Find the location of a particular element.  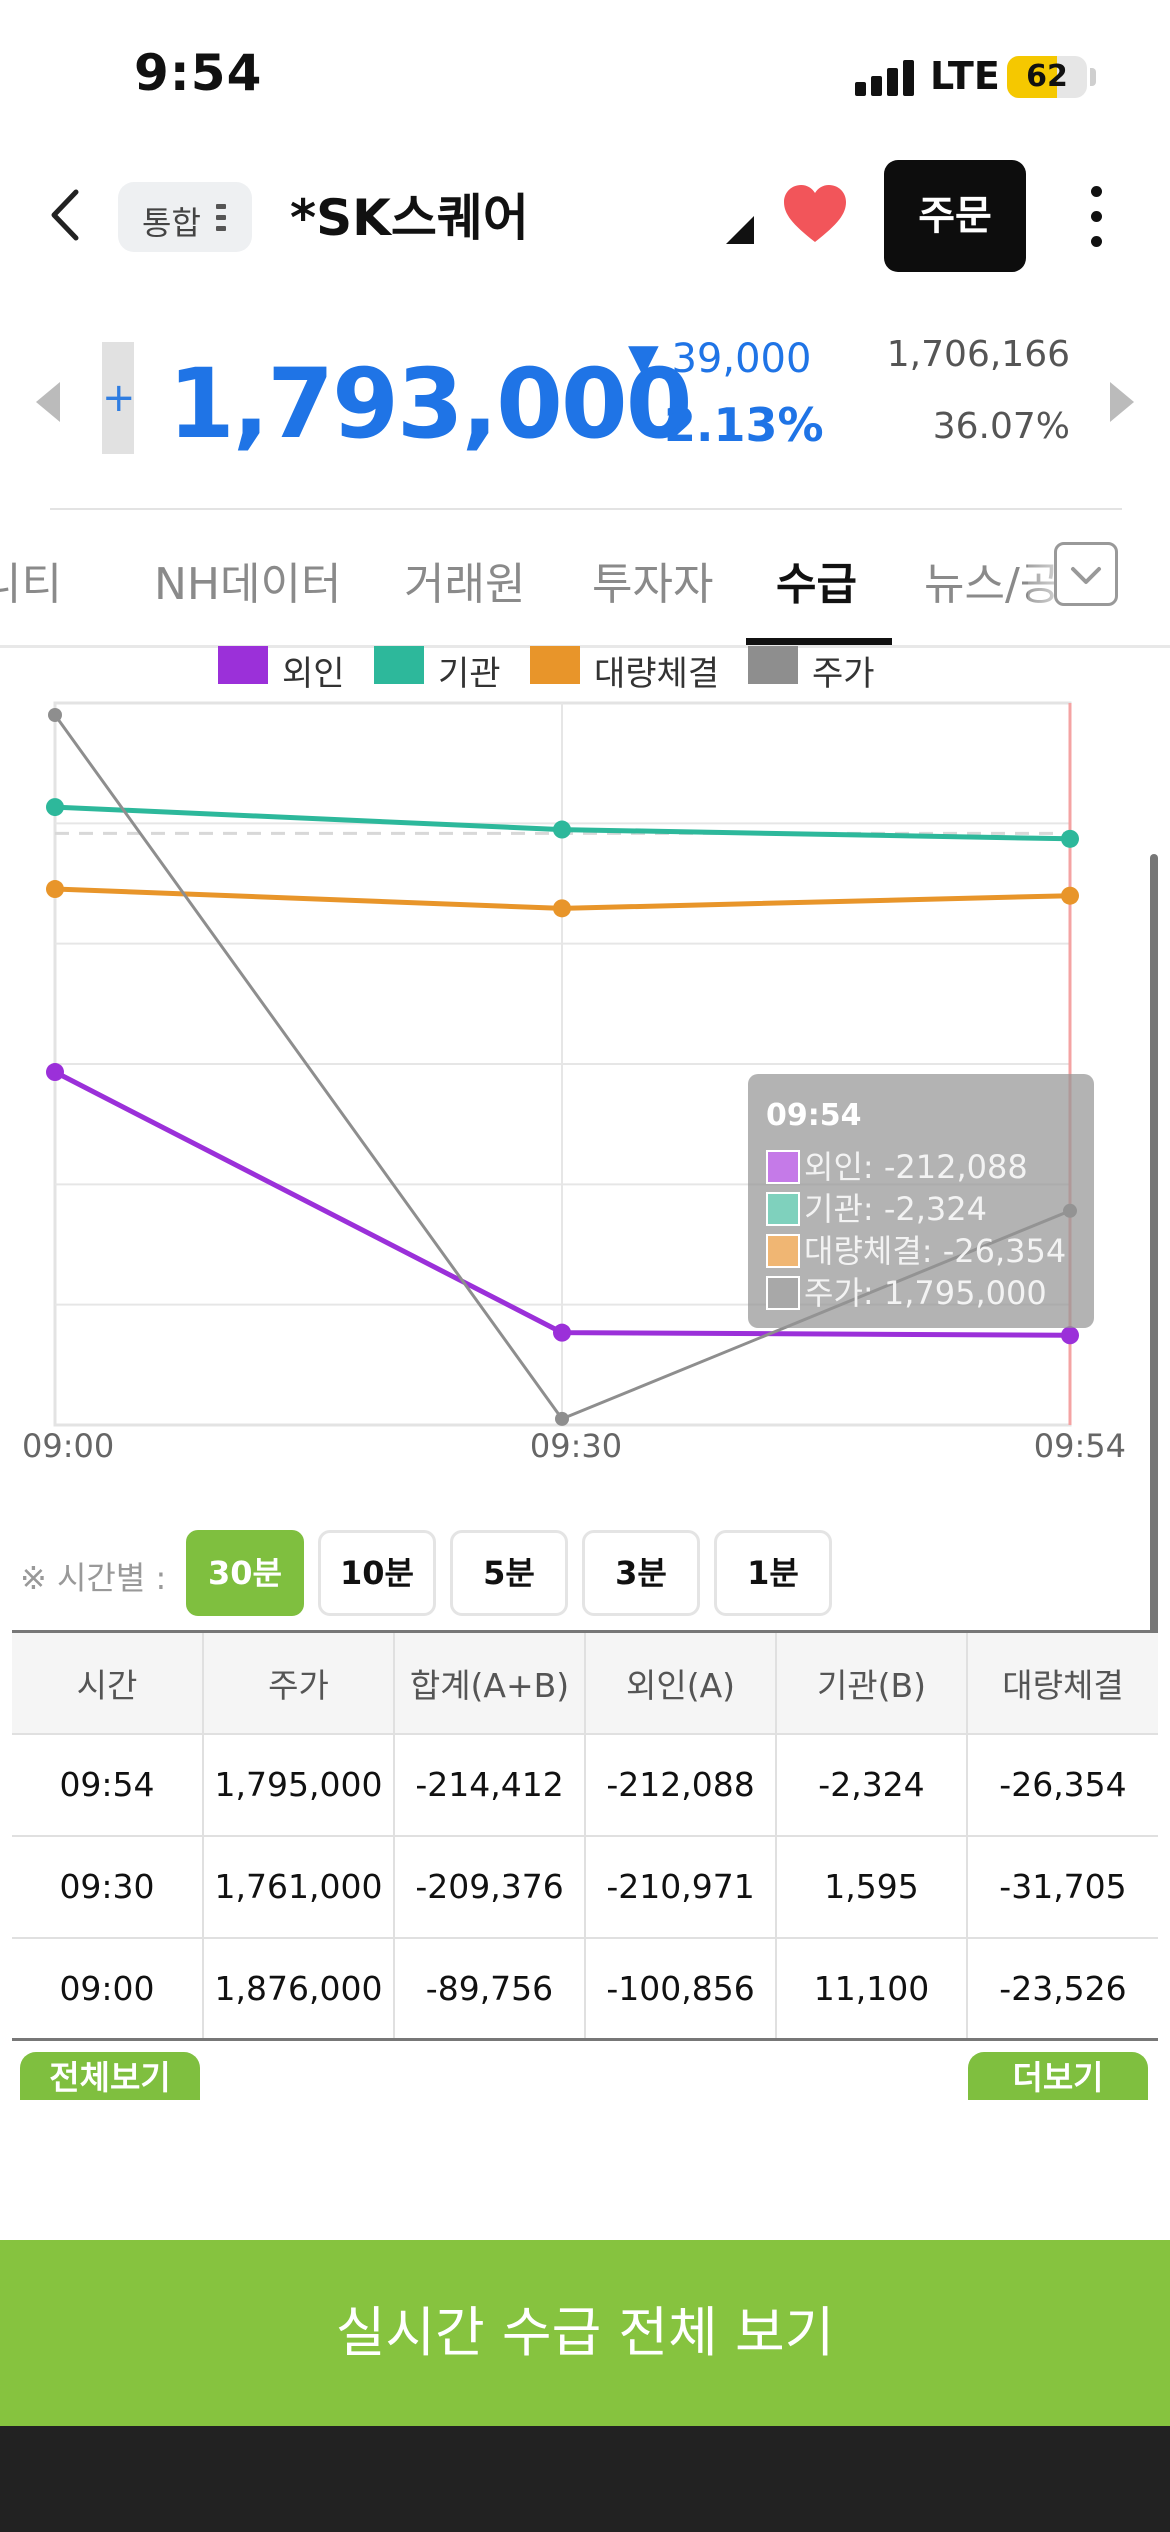

battery-level: 62 is located at coordinates (1047, 76).